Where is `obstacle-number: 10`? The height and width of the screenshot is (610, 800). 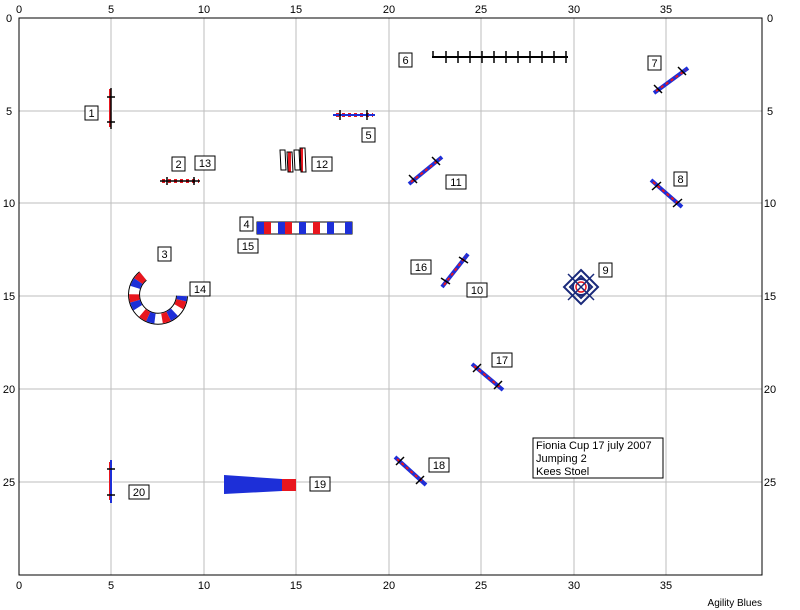
obstacle-number: 10 is located at coordinates (477, 291).